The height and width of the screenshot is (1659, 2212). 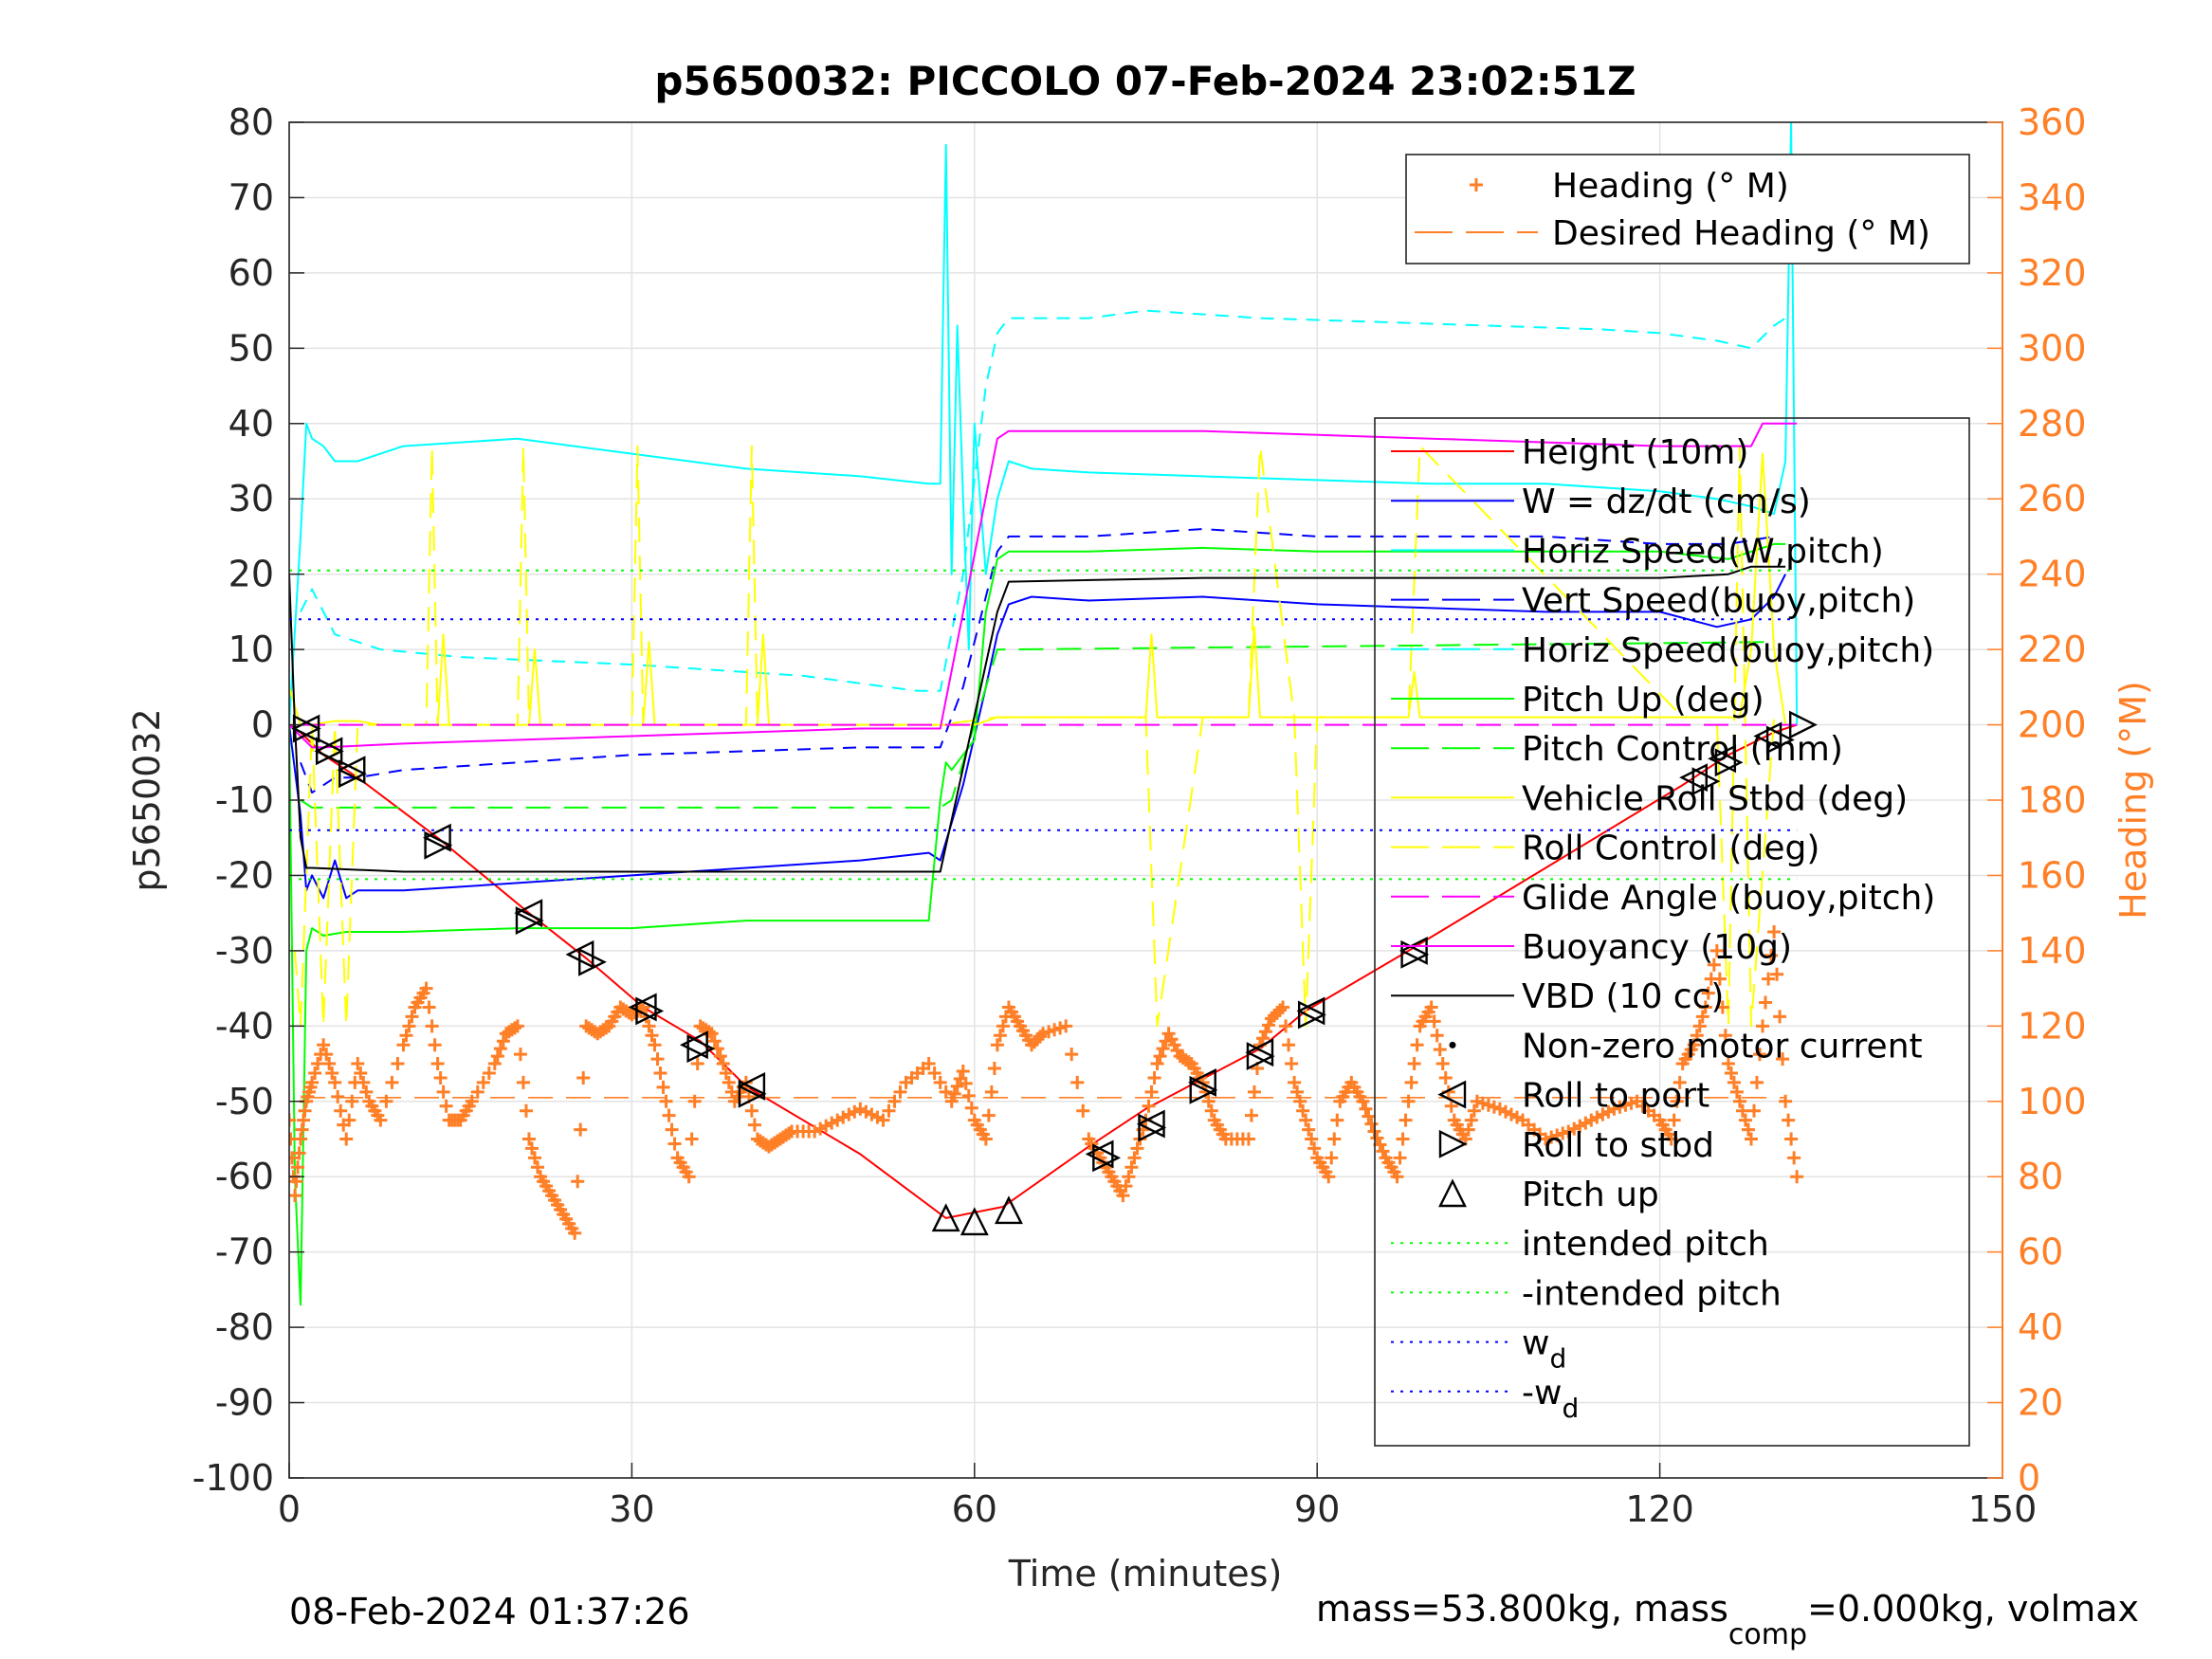 I want to click on y2-axis-label: Heading (°M), so click(x=2133, y=800).